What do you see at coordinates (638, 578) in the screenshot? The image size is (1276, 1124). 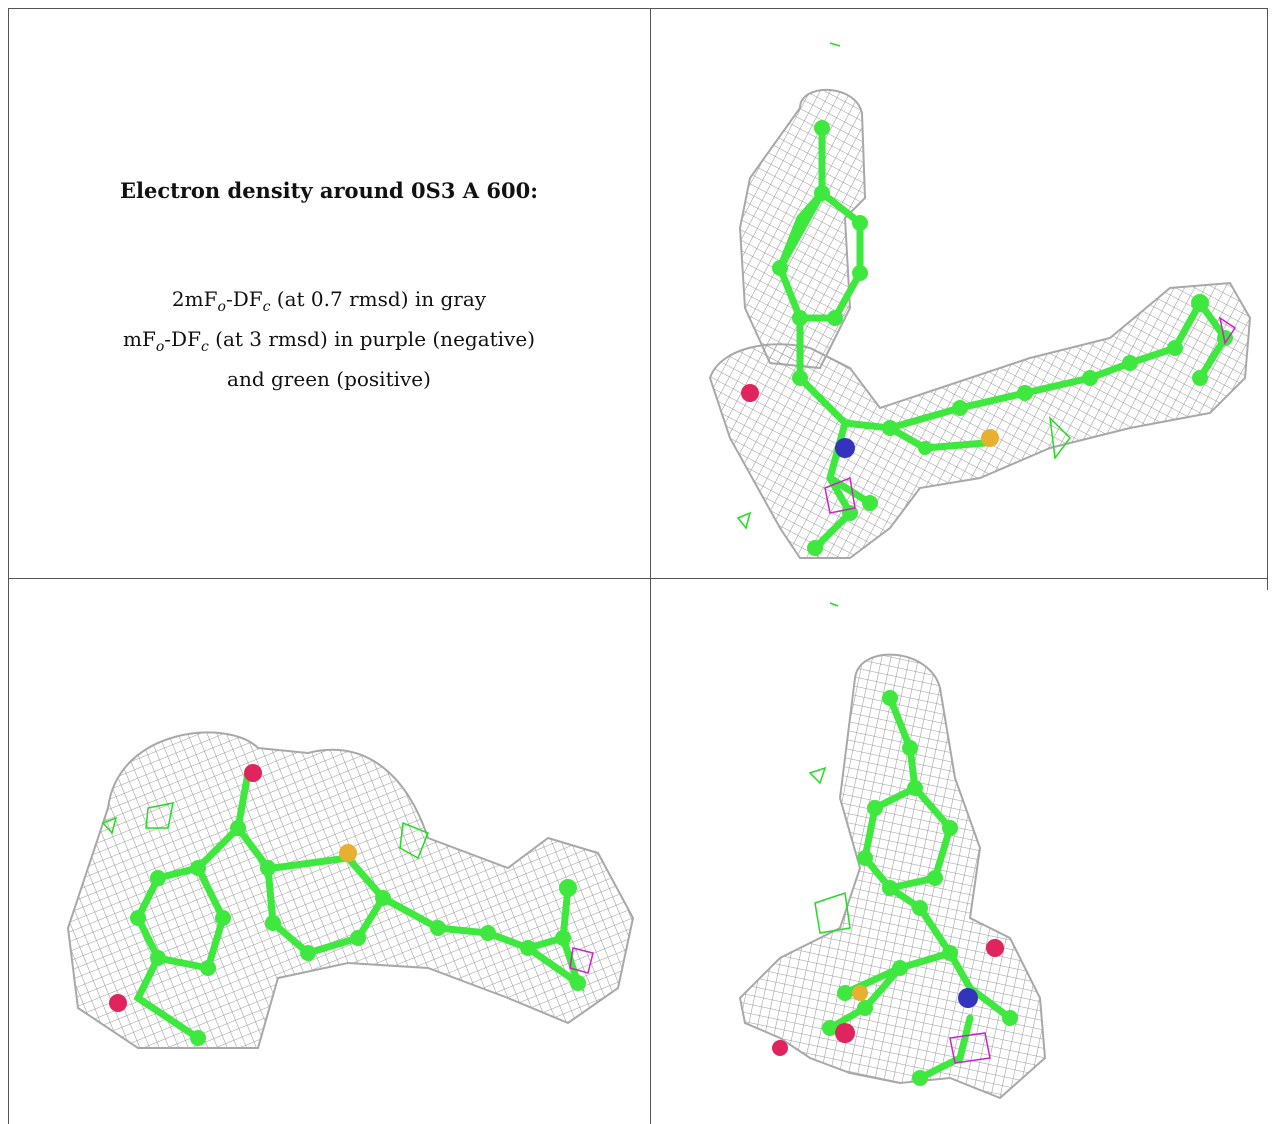 I see `table-divider-horizontal` at bounding box center [638, 578].